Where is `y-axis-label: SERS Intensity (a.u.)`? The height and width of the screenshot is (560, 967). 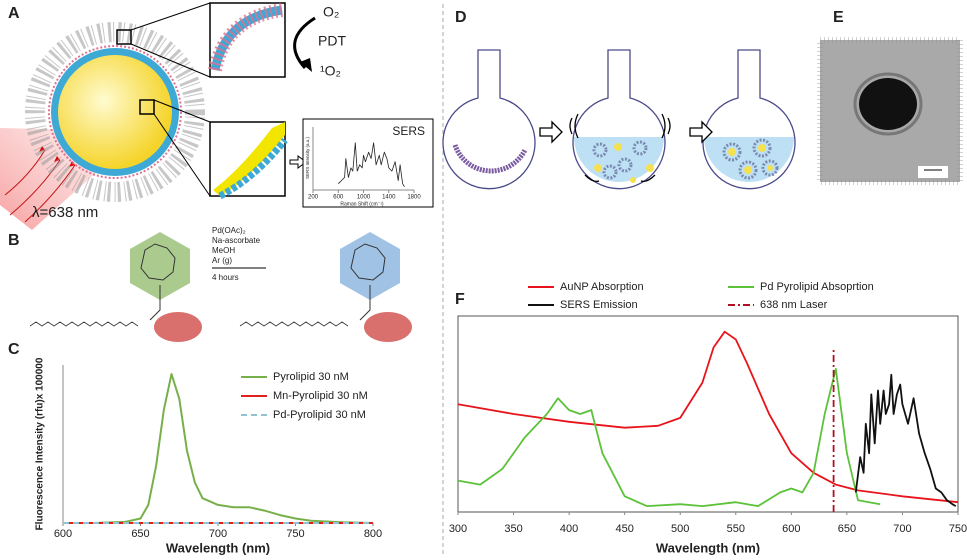 y-axis-label: SERS Intensity (a.u.) is located at coordinates (307, 157).